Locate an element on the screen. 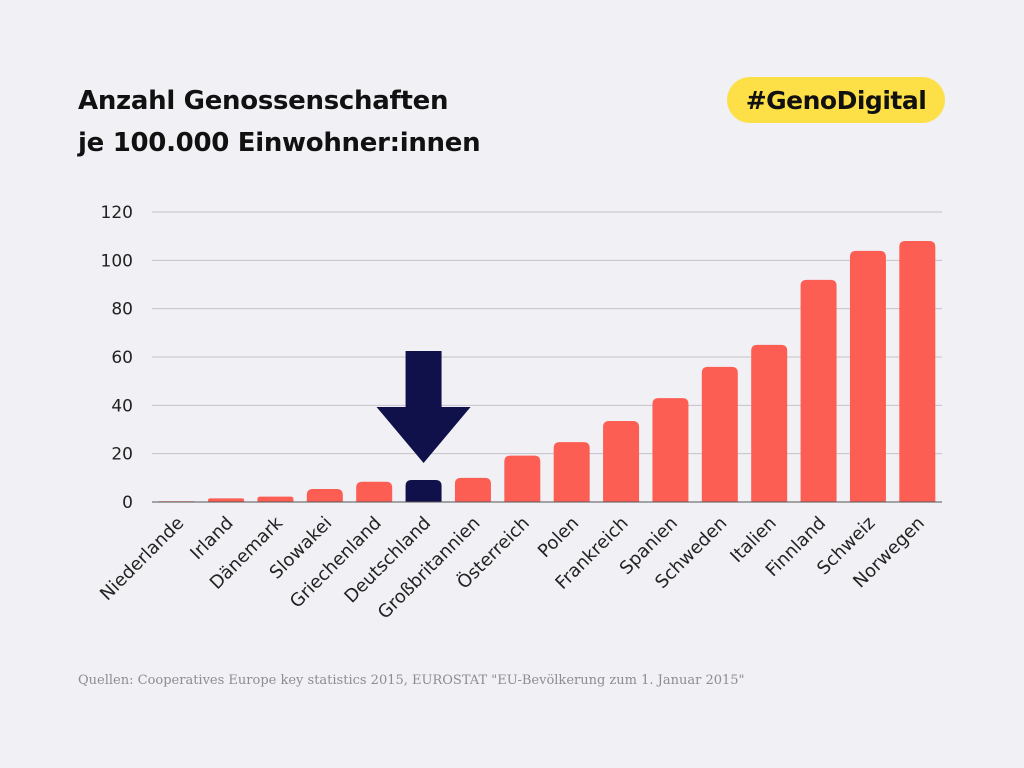 The height and width of the screenshot is (768, 1024). x-tick-label: Niederlande is located at coordinates (142, 559).